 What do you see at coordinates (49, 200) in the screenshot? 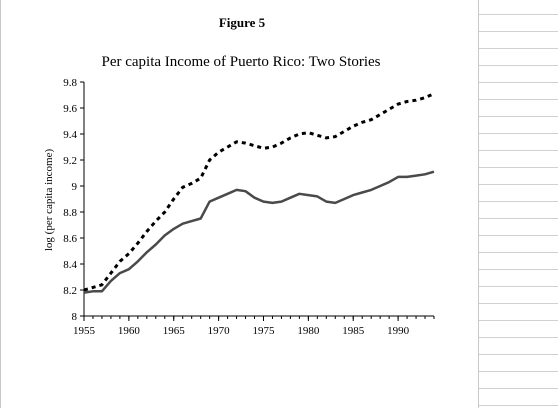
I see `y-axis-title: log (per capita income)` at bounding box center [49, 200].